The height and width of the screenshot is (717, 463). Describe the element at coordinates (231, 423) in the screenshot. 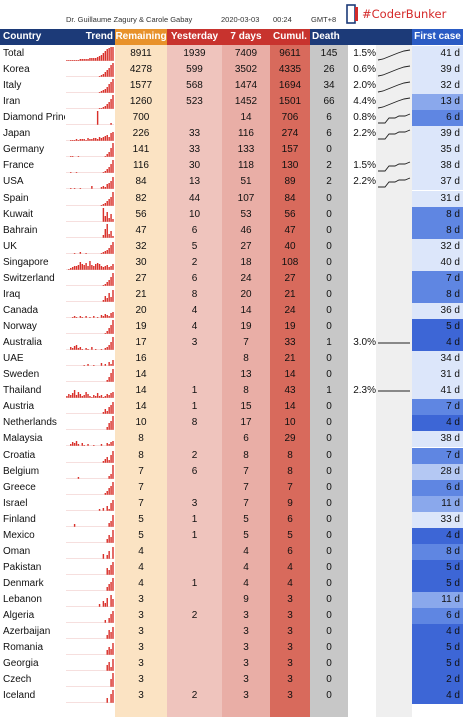

I see `table-row: Netherlands 10 8 17 10 0 4 d` at that location.